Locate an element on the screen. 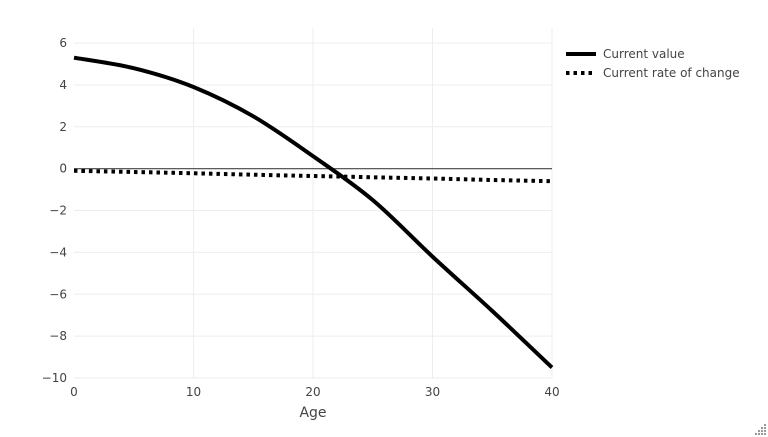  legend: Current value Current rate of change is located at coordinates (652, 63).